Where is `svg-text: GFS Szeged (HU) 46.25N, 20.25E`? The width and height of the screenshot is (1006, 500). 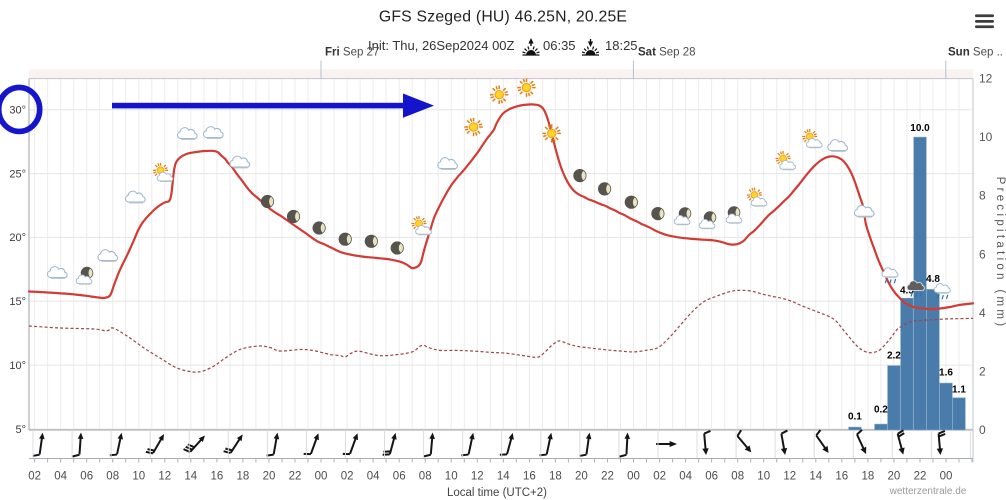
svg-text: GFS Szeged (HU) 46.25N, 20.25E is located at coordinates (503, 17).